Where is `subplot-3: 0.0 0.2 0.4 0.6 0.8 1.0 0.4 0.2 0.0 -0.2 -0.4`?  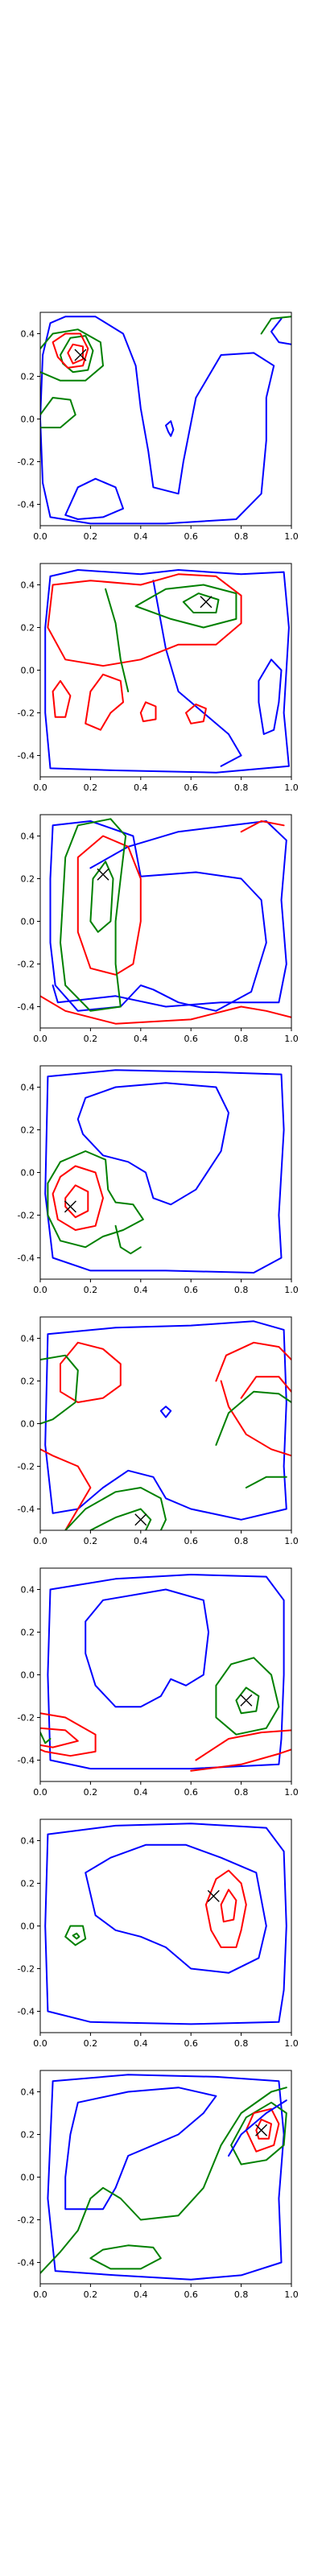
subplot-3: 0.0 0.2 0.4 0.6 0.8 1.0 0.4 0.2 0.0 -0.2 -0.4 is located at coordinates (158, 929).